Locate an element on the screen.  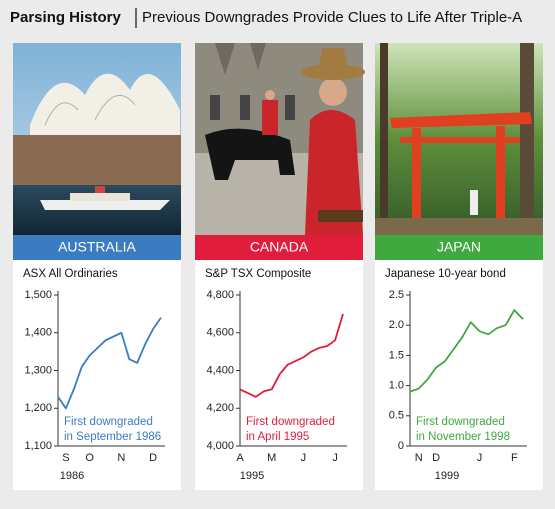
country-label: JAPAN is located at coordinates (459, 247).